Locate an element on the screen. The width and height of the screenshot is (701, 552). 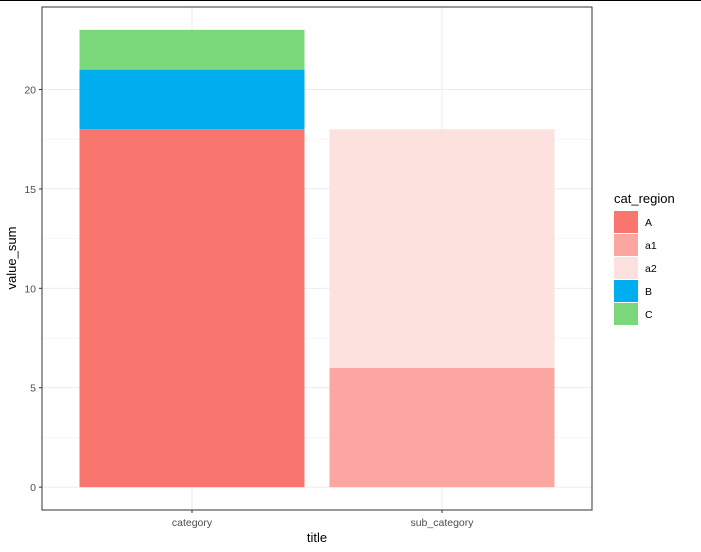
y-axis: 0 5 10 15 20 is located at coordinates (33, 289).